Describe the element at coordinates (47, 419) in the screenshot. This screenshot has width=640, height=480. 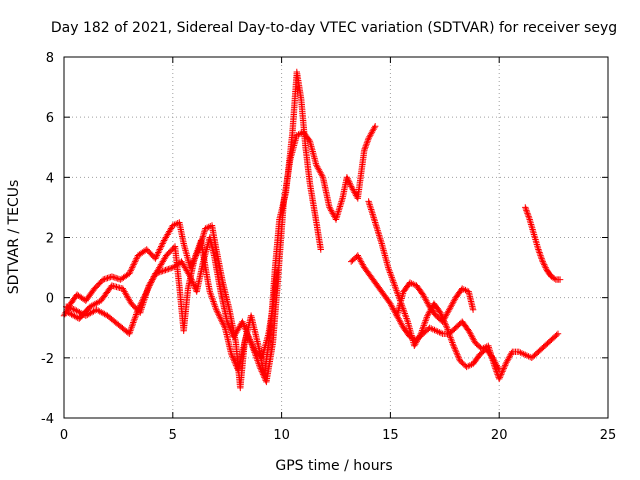
I see `y-tick-label: -4` at that location.